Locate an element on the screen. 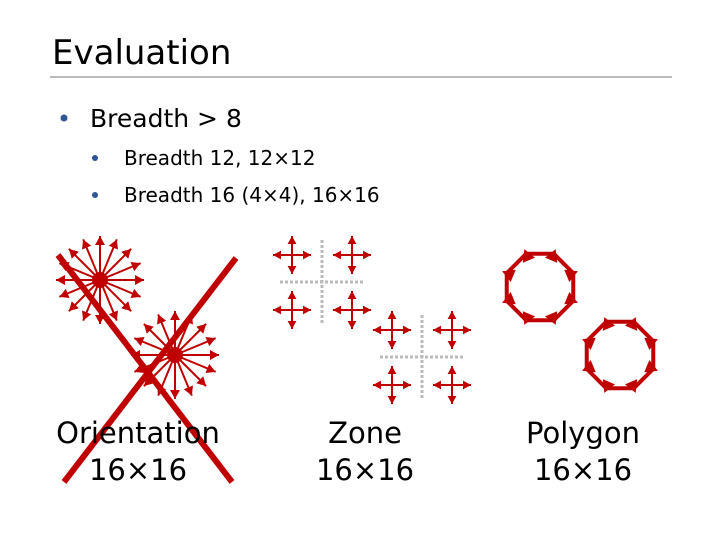 The width and height of the screenshot is (720, 540). bullet: Breadth > 8 is located at coordinates (166, 118).